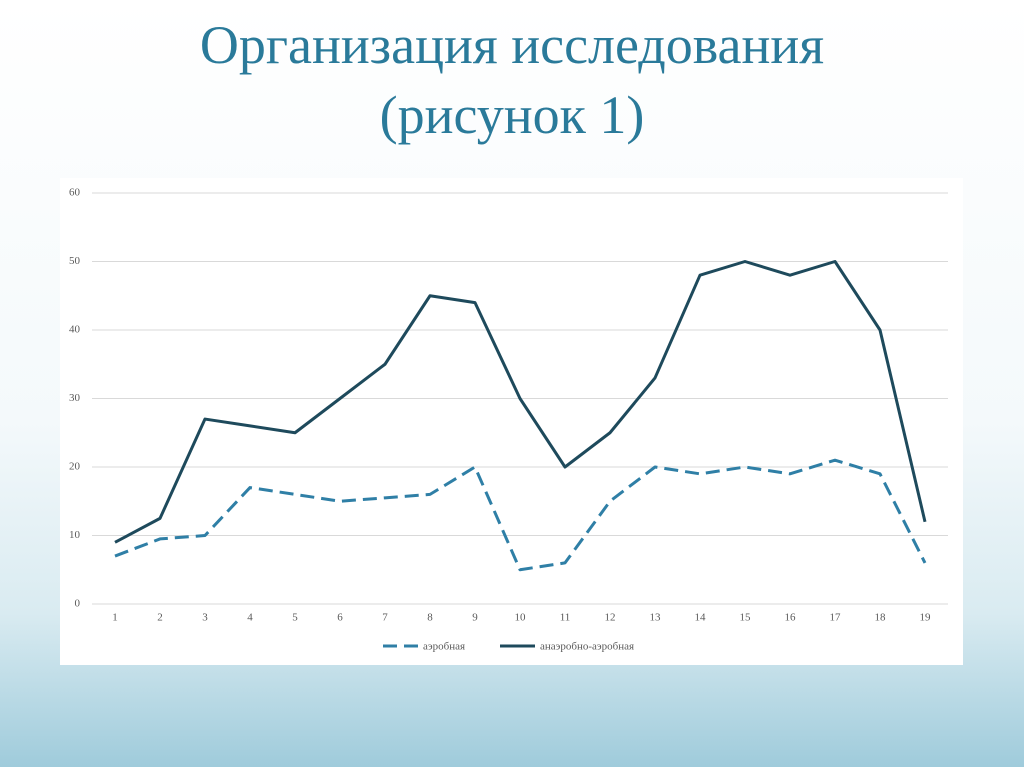 The width and height of the screenshot is (1024, 767). I want to click on x-tick-label: 2, so click(160, 618).